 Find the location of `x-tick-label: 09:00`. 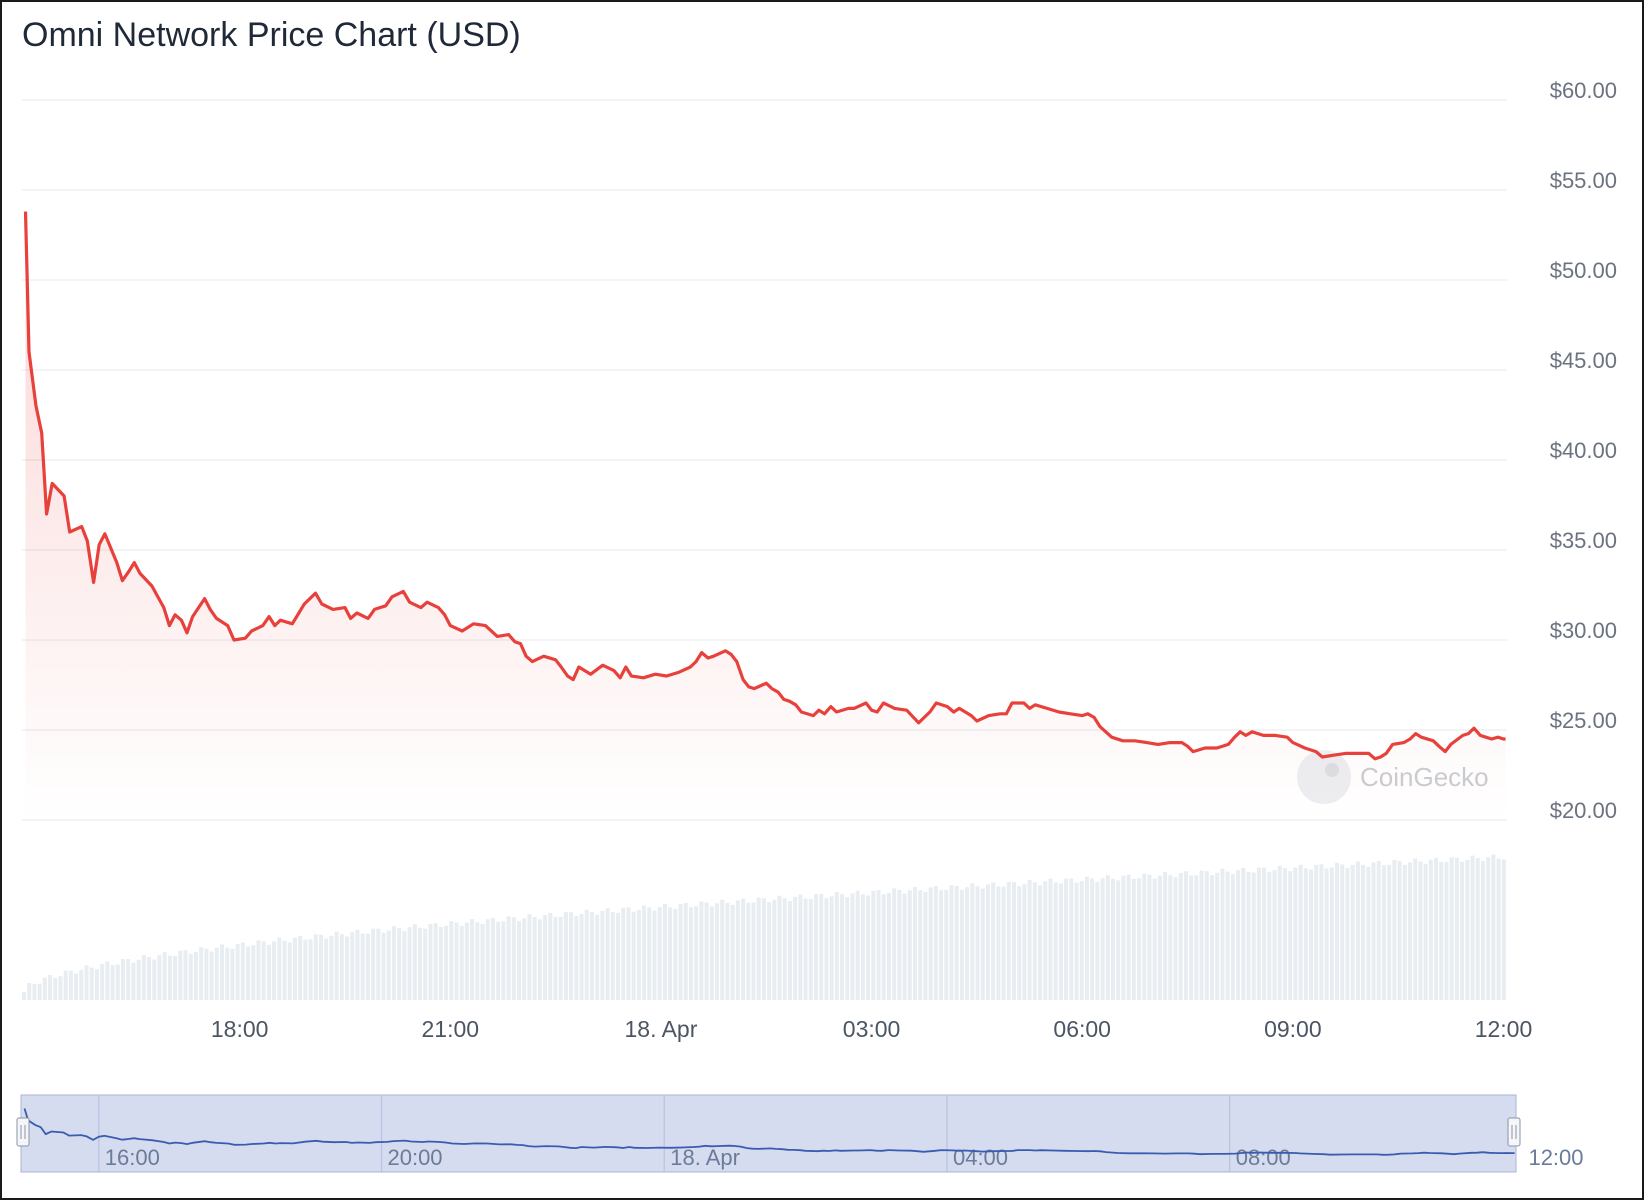

x-tick-label: 09:00 is located at coordinates (1293, 1029).